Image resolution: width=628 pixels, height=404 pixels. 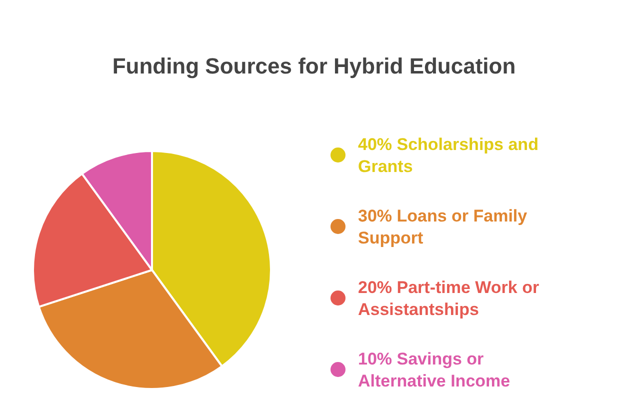 I want to click on chart-title: Funding Sources for Hybrid Education, so click(x=314, y=66).